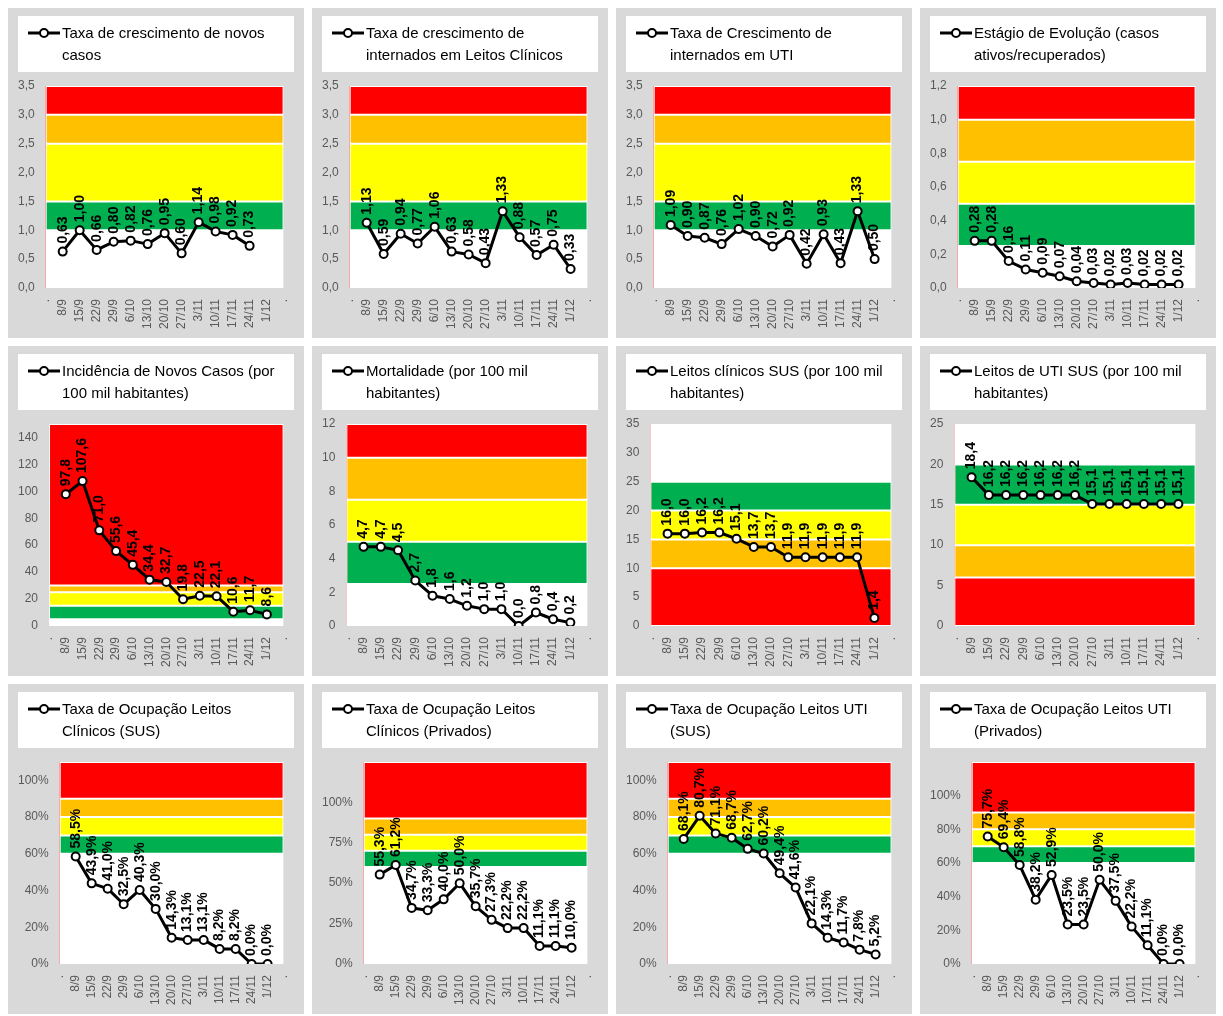 This screenshot has height=1016, width=1223. I want to click on data-label: 32,7, so click(165, 560).